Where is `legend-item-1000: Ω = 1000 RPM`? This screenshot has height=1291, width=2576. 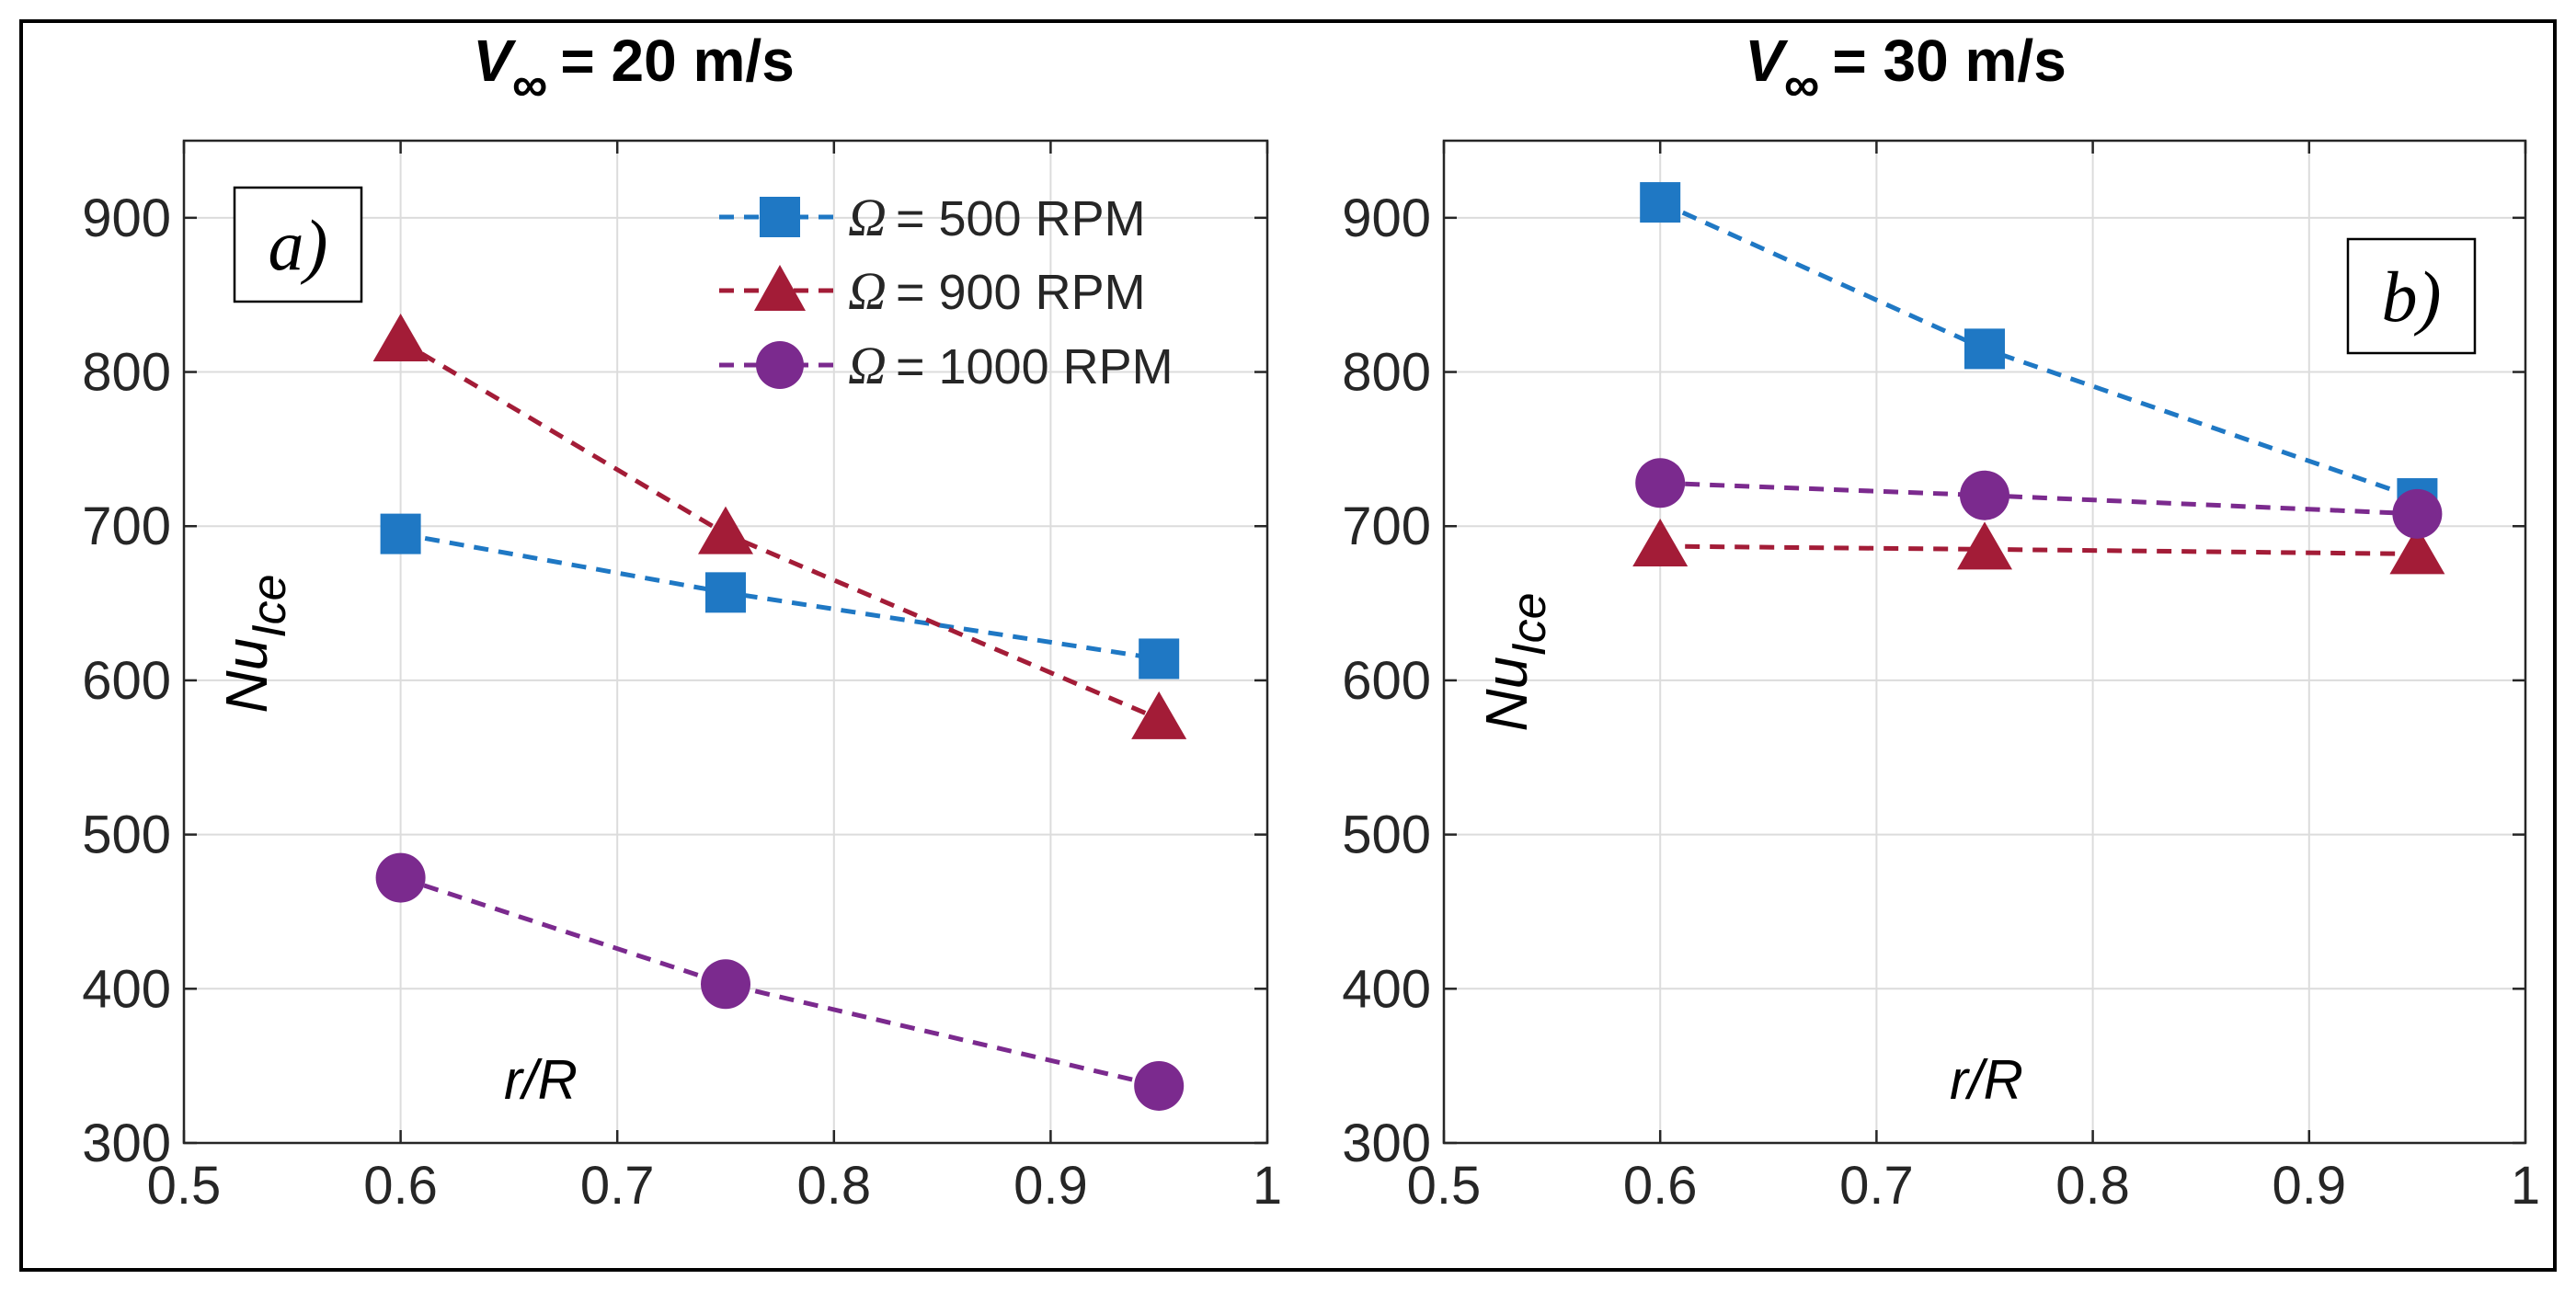
legend-item-1000: Ω = 1000 RPM is located at coordinates (946, 366).